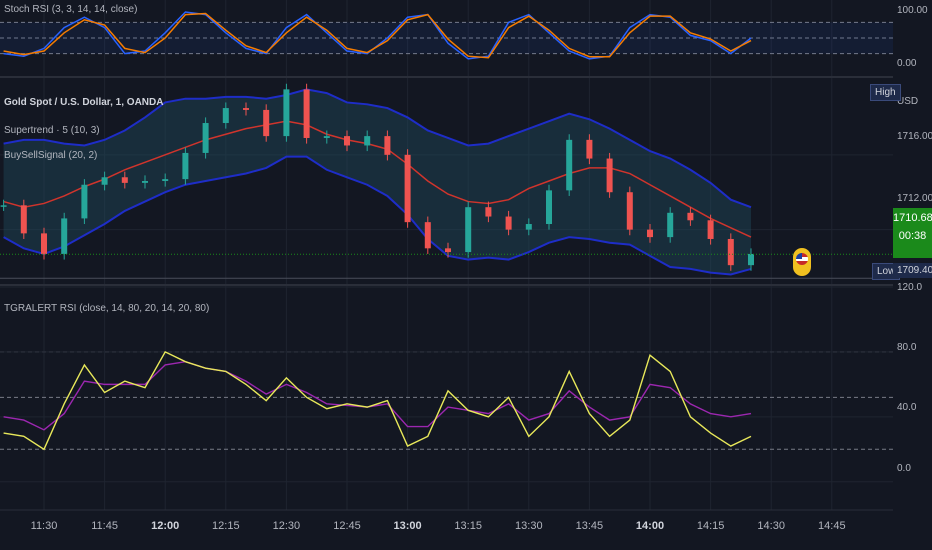 The image size is (932, 550). What do you see at coordinates (710, 526) in the screenshot?
I see `time-tick-label: 14:15` at bounding box center [710, 526].